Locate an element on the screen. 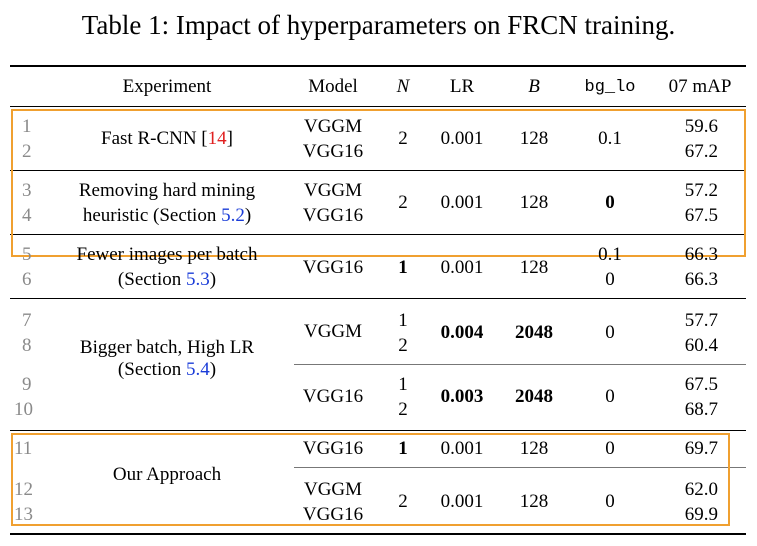 Image resolution: width=757 pixels, height=546 pixels. header-bg-lo: bg_lo is located at coordinates (610, 87).